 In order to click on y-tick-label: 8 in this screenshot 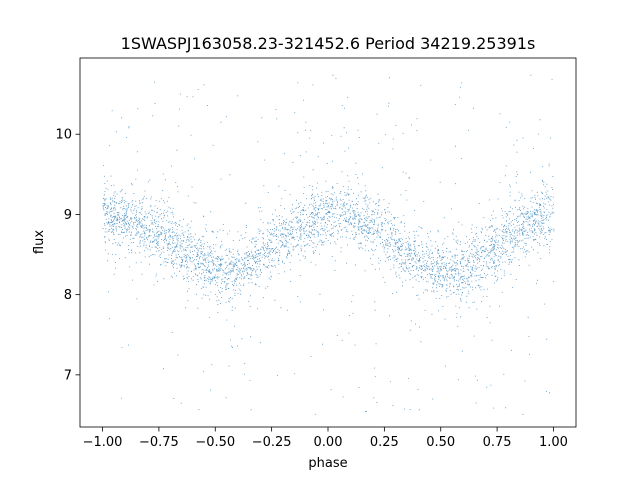, I will do `click(68, 295)`.